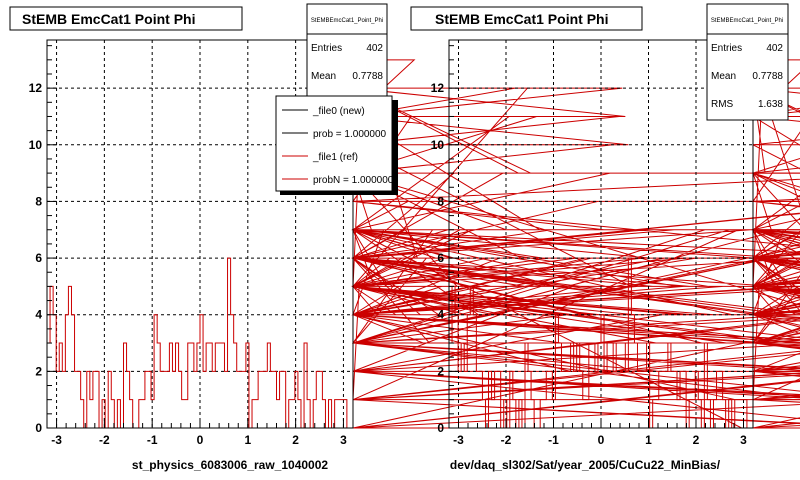 The image size is (800, 480). I want to click on chart-1-legend-frame, so click(334, 143).